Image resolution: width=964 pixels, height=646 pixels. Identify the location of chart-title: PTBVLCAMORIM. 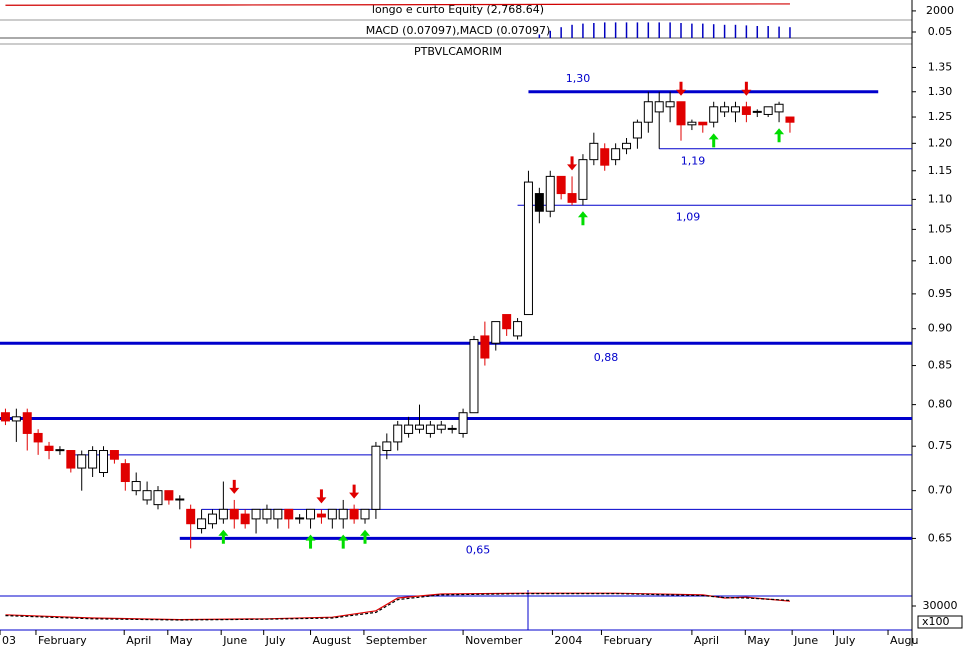
(458, 51).